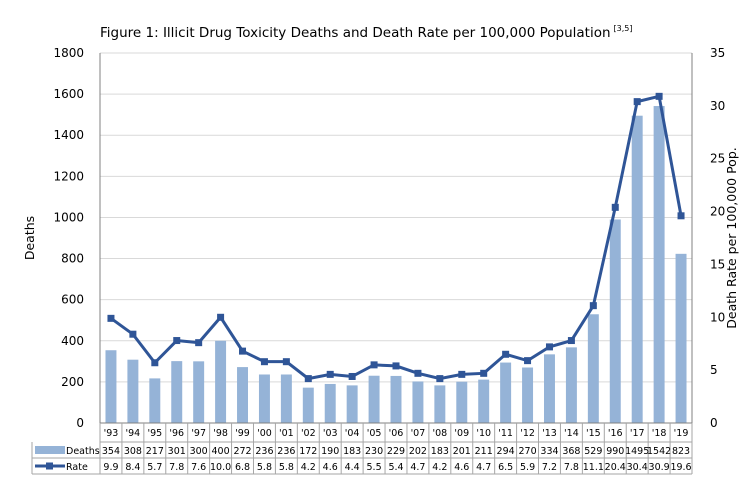 Image resolution: width=751 pixels, height=496 pixels. Describe the element at coordinates (484, 451) in the screenshot. I see `data-label-deaths: 211` at that location.